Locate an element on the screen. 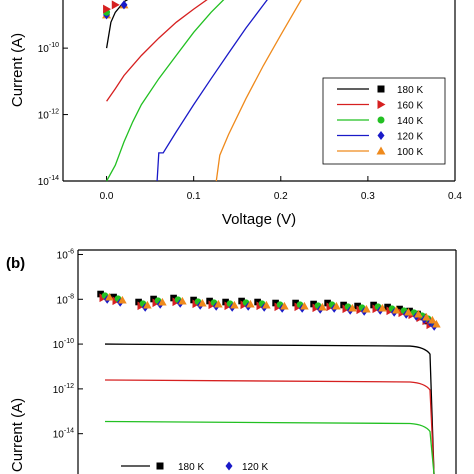 The height and width of the screenshot is (474, 474). panel-a-y-tick-label-exp: -10 is located at coordinates (54, 45).